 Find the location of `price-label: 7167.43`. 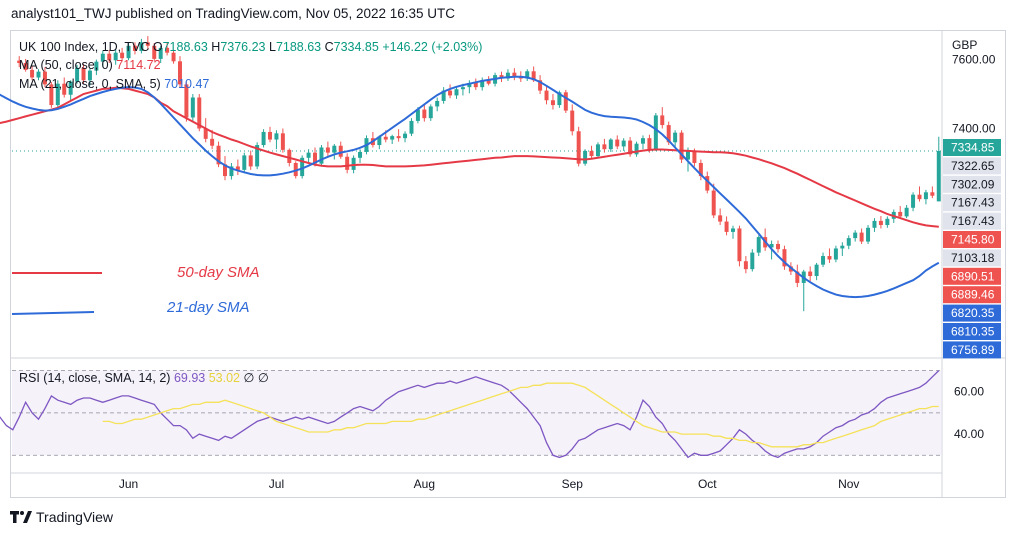

price-label: 7167.43 is located at coordinates (973, 221).